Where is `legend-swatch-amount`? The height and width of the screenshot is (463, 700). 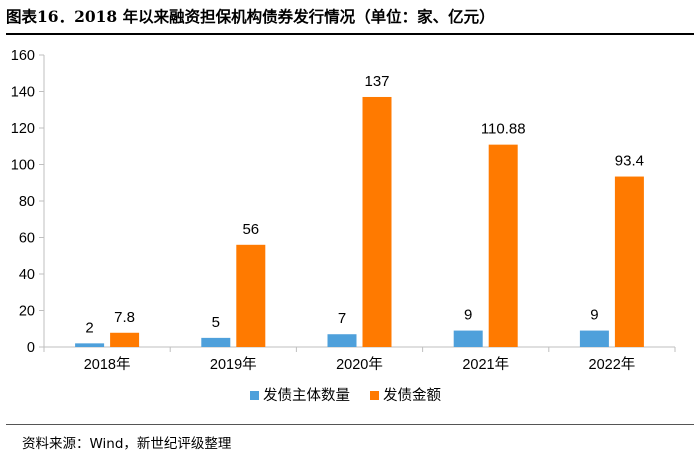
legend-swatch-amount is located at coordinates (374, 395).